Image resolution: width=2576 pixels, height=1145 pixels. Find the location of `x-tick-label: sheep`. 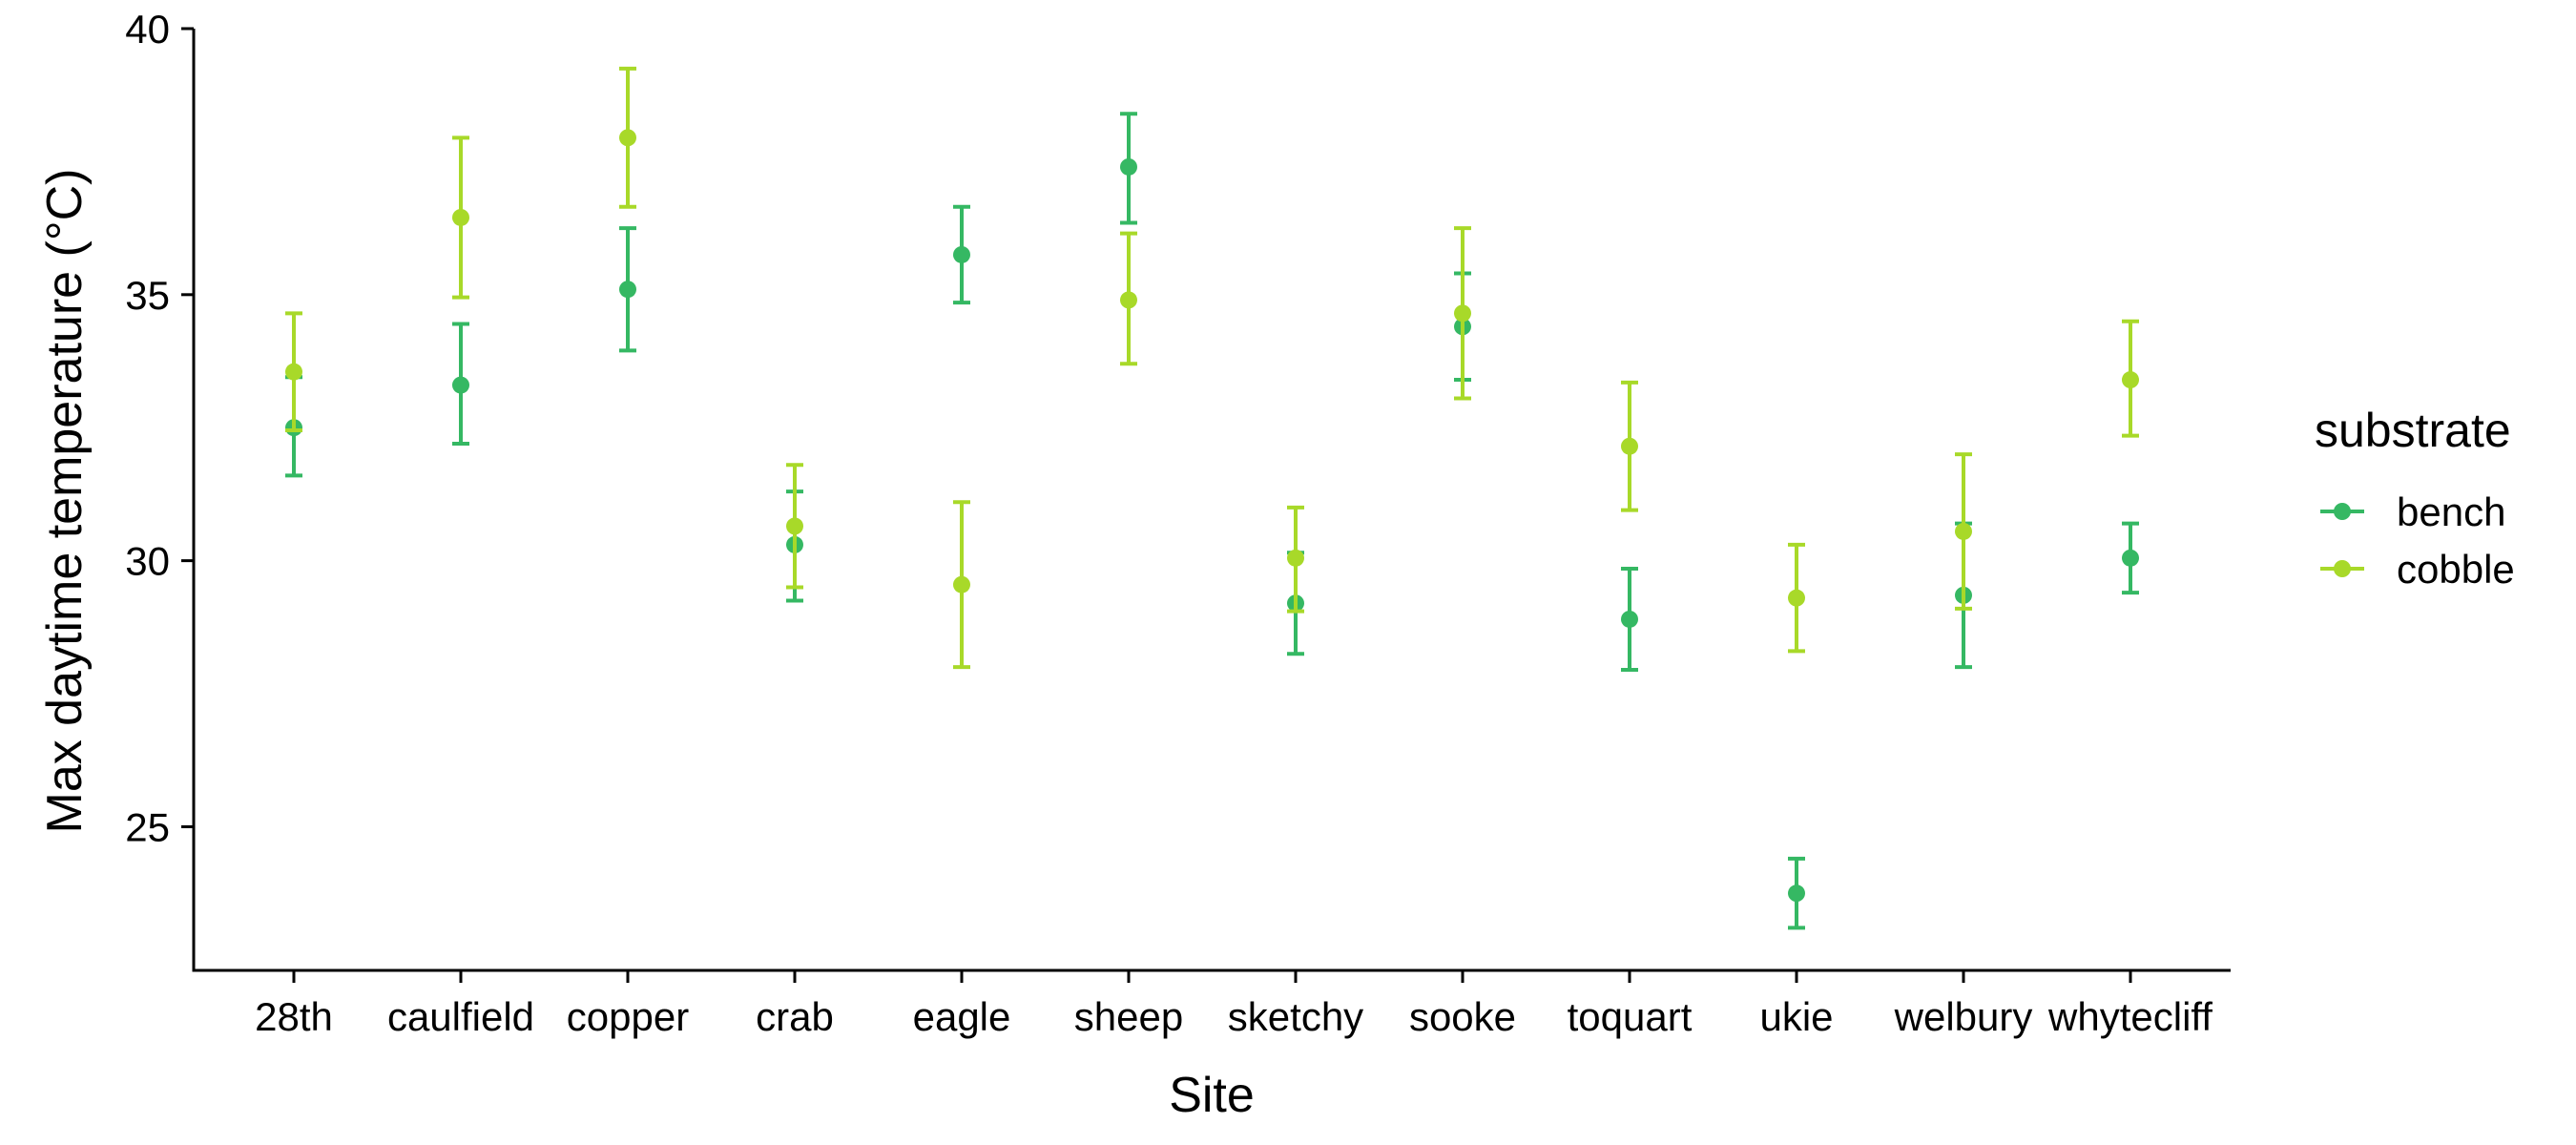

x-tick-label: sheep is located at coordinates (1128, 1017).